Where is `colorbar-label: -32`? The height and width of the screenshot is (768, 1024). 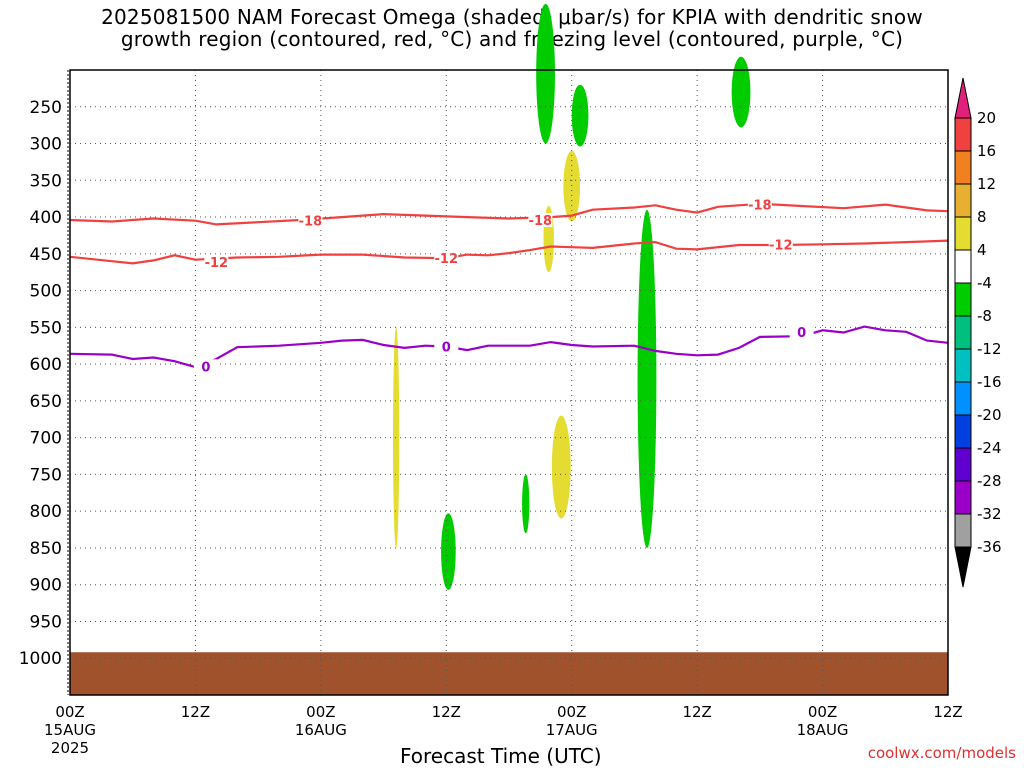
colorbar-label: -32 is located at coordinates (989, 514).